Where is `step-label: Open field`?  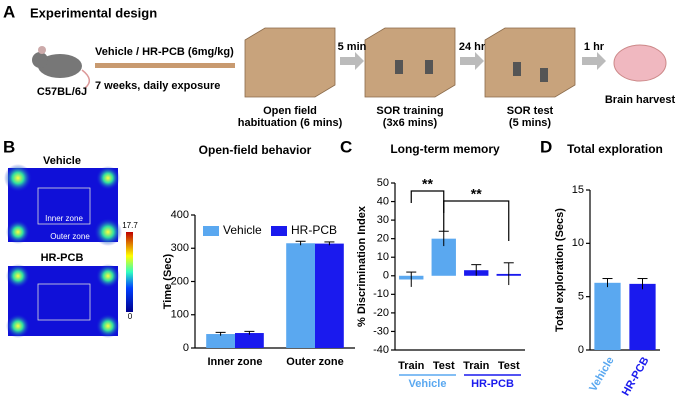 step-label: Open field is located at coordinates (290, 111).